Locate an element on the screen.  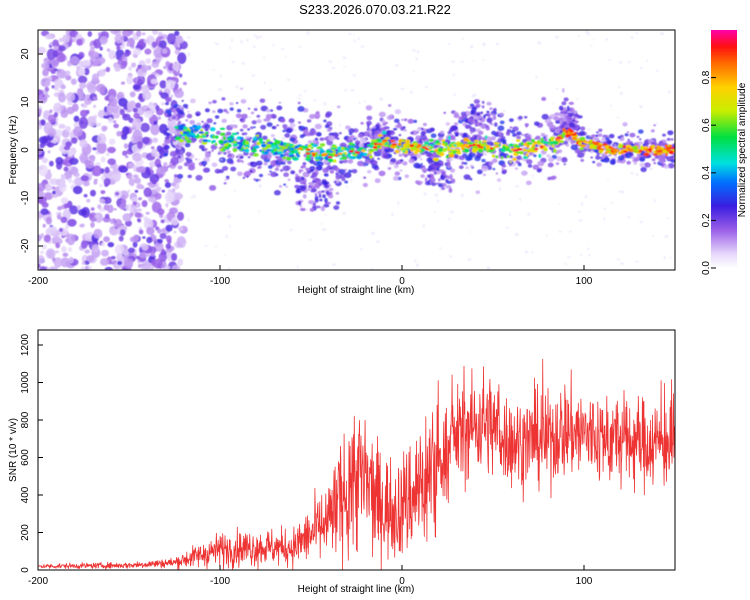
snr-y-ticks: 0 200 400 600 800 1000 1200 is located at coordinates (31, 453).